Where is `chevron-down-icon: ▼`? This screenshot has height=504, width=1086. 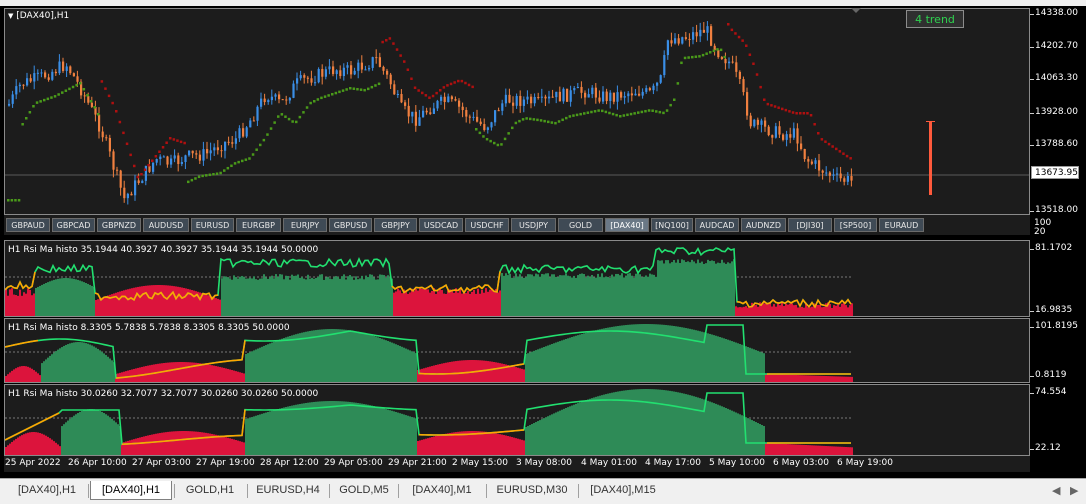
chevron-down-icon: ▼ is located at coordinates (11, 16).